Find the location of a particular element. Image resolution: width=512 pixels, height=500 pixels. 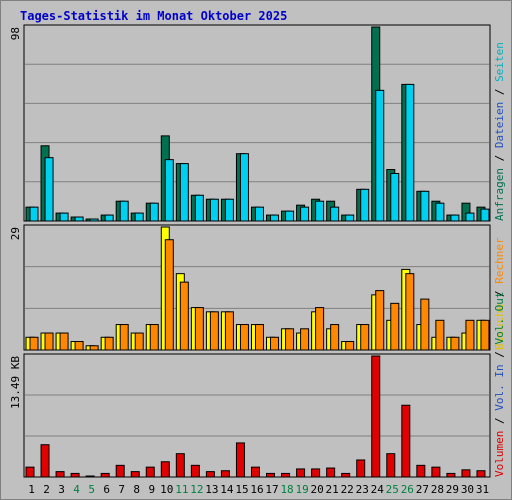

x-tick-label-30: 30 is located at coordinates (467, 489).